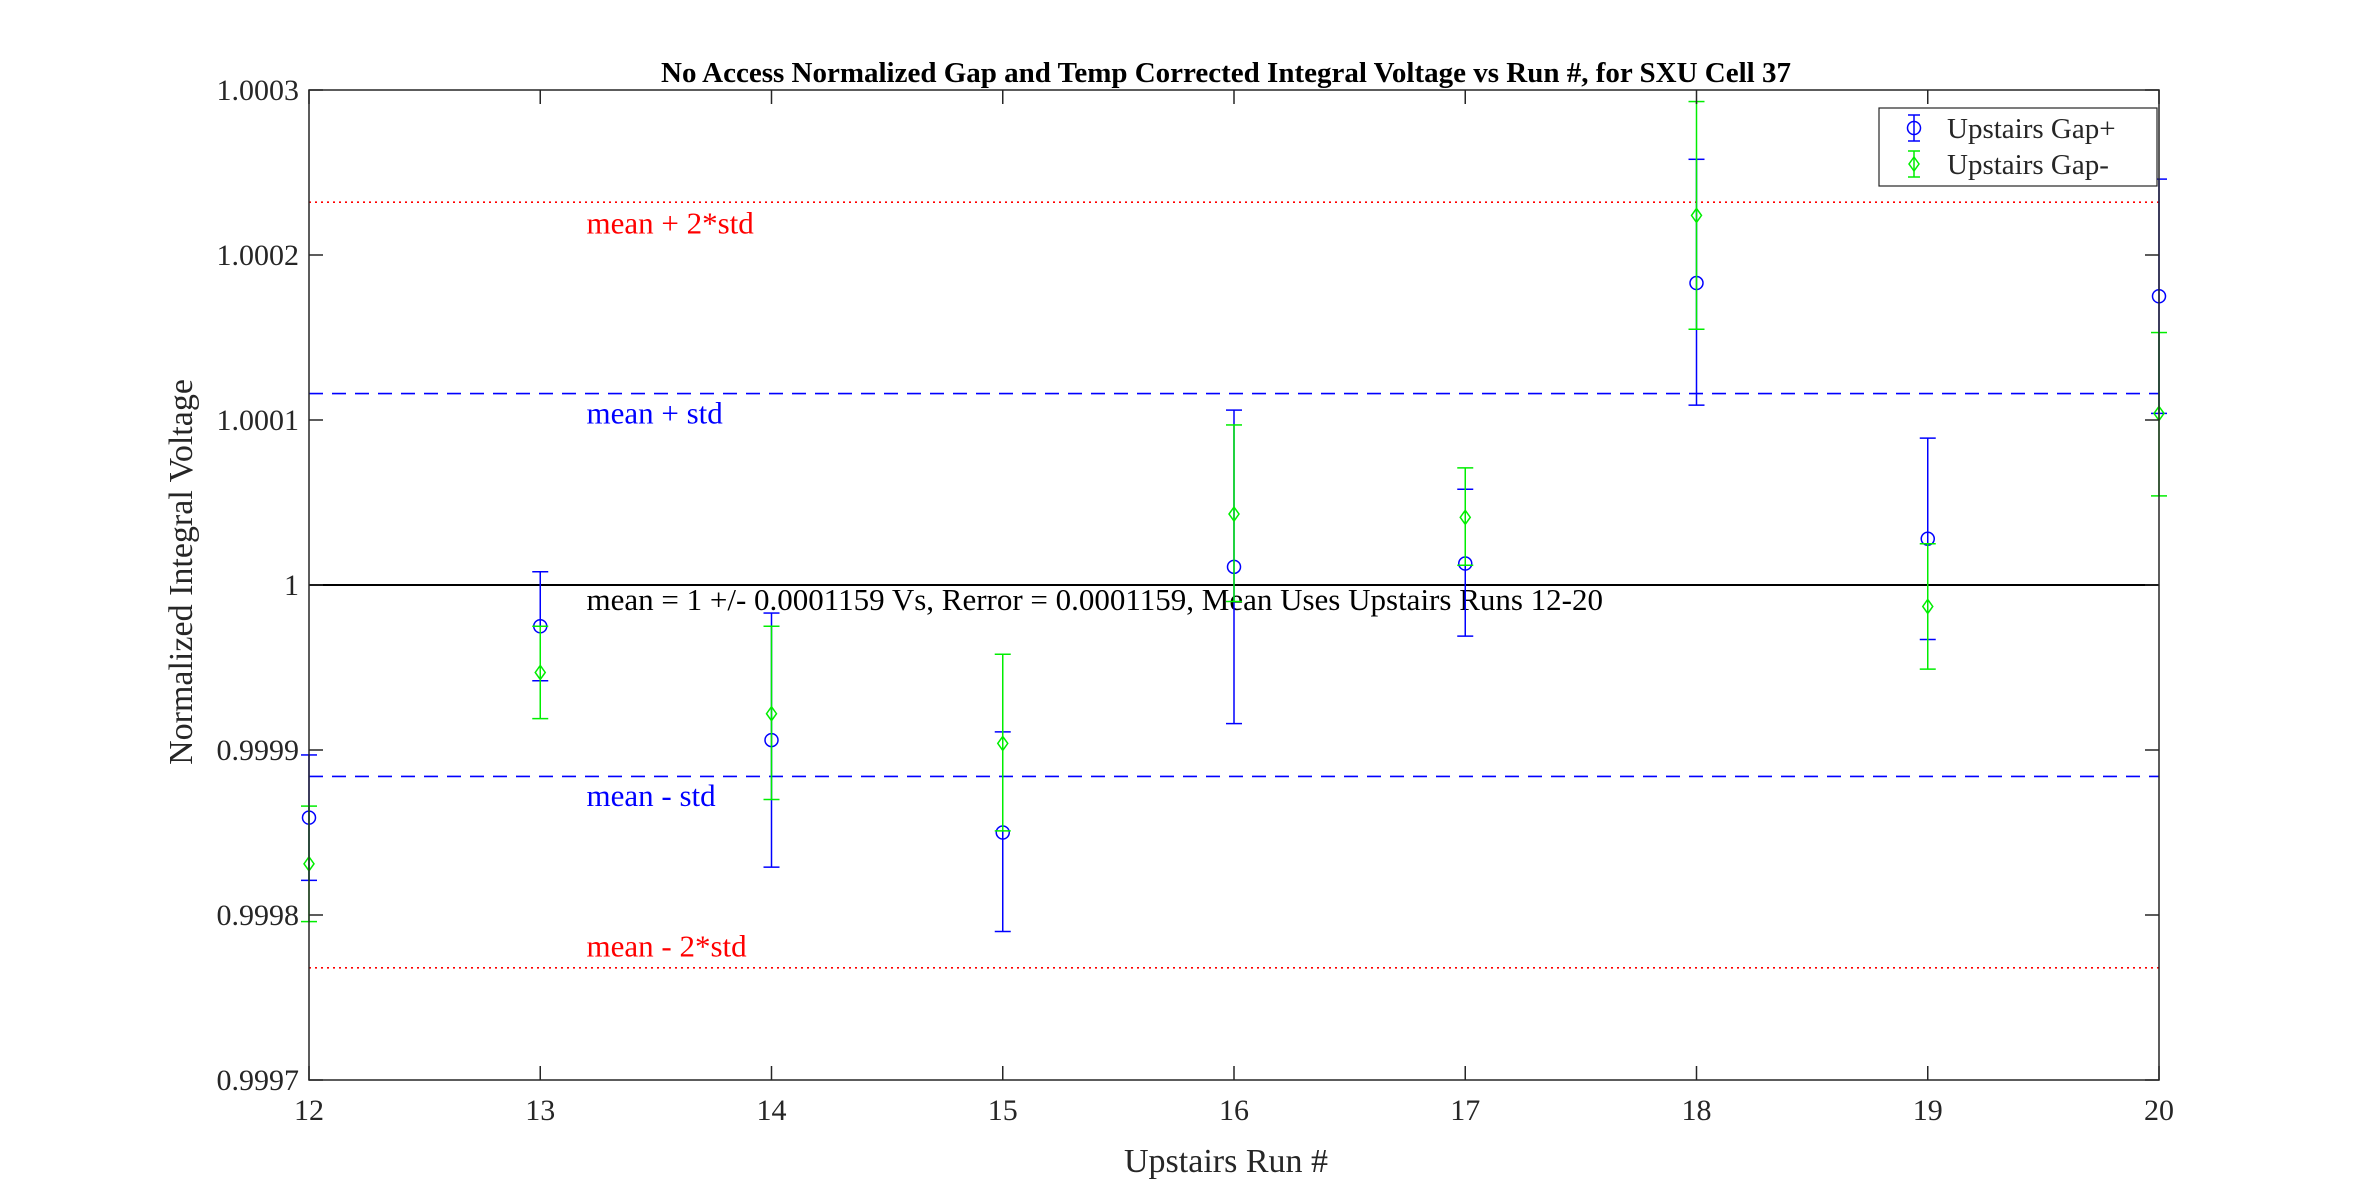 Image resolution: width=2356 pixels, height=1199 pixels. What do you see at coordinates (2028, 165) in the screenshot?
I see `legend-label: Upstairs Gap-` at bounding box center [2028, 165].